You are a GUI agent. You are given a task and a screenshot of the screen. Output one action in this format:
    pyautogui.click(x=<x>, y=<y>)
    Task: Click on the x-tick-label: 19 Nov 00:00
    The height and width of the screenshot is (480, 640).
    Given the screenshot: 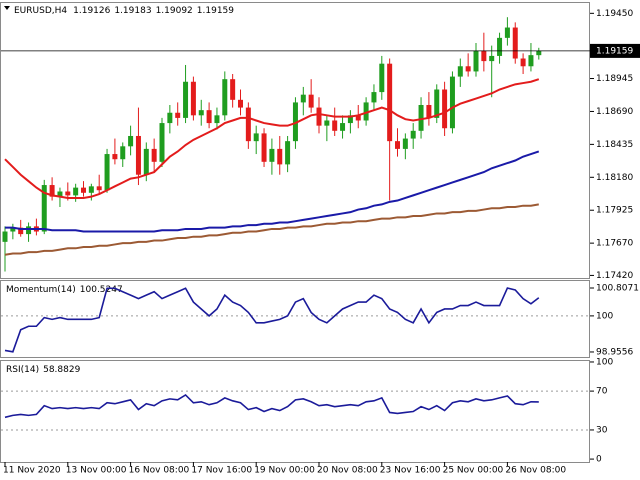 What is the action you would take?
    pyautogui.click(x=284, y=471)
    